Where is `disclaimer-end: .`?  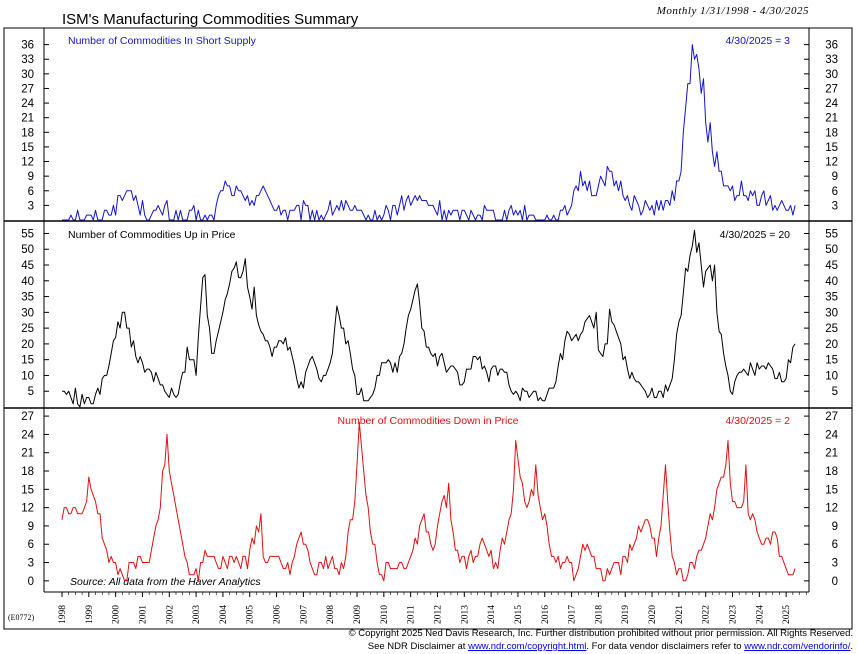 disclaimer-end: . is located at coordinates (851, 646).